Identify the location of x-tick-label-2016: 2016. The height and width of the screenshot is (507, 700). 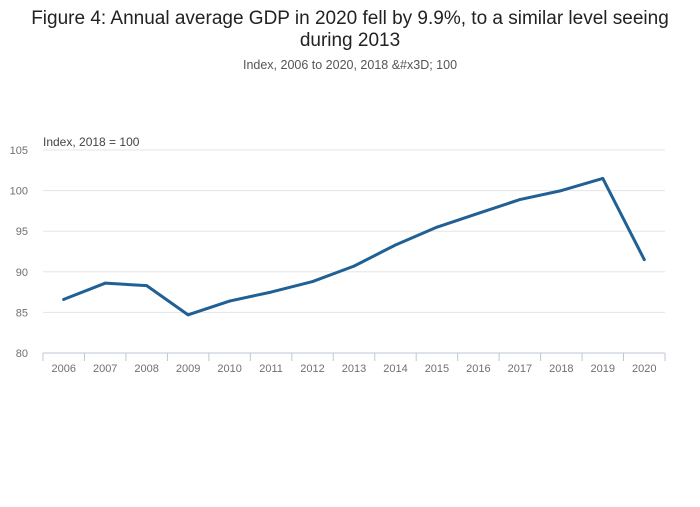
(478, 369).